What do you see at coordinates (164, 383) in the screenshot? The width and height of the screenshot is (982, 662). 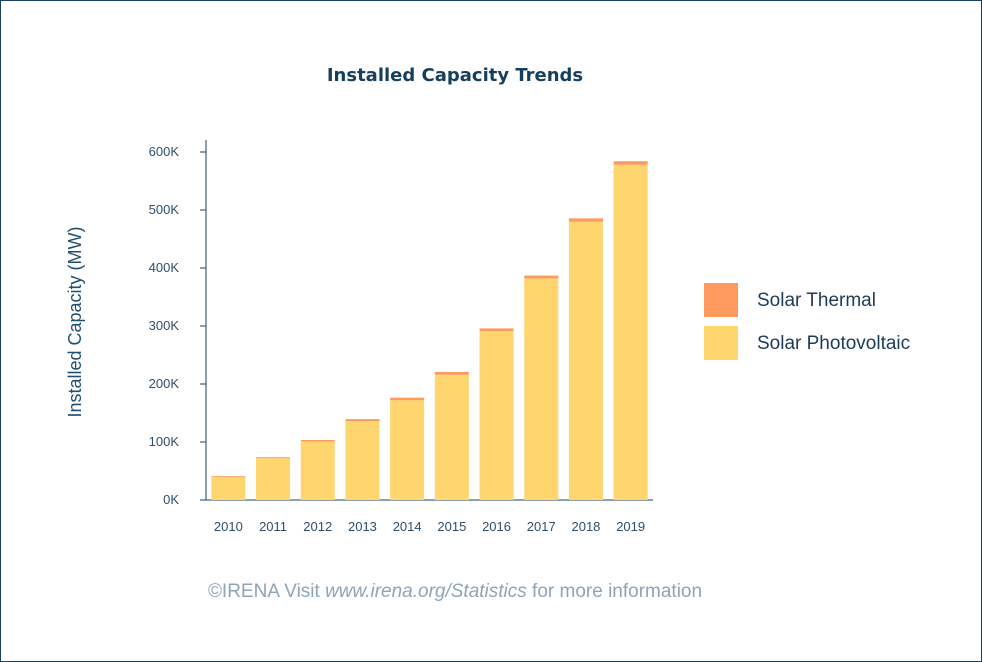 I see `y-tick-label: 200K` at bounding box center [164, 383].